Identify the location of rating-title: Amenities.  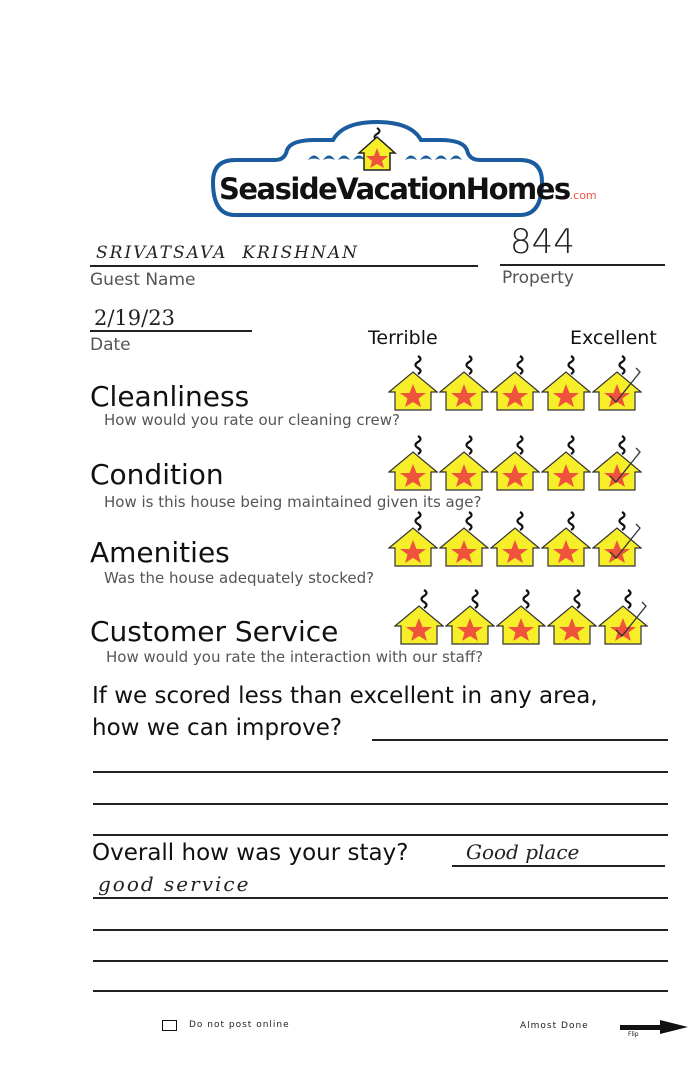
(160, 552).